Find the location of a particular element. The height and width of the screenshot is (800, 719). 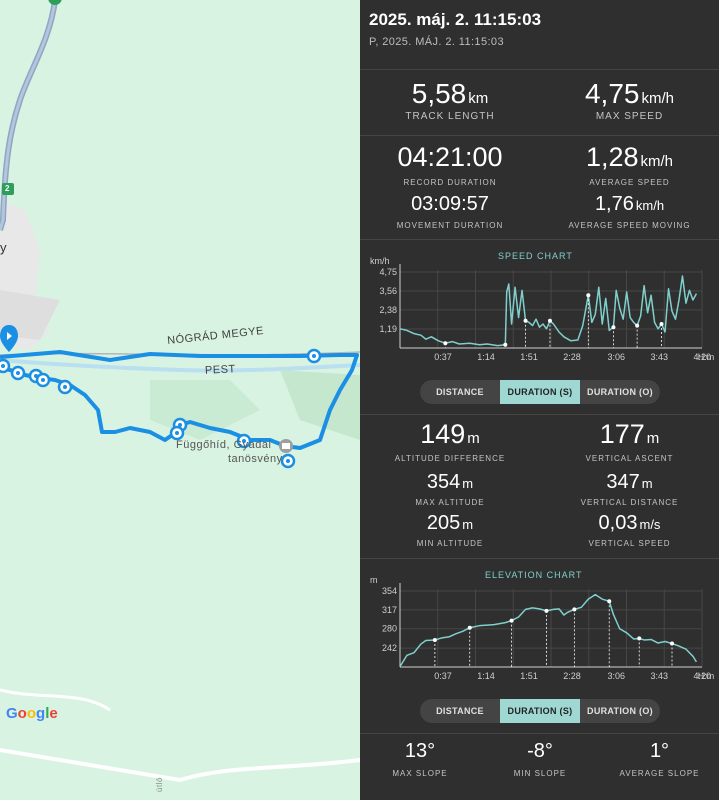

vertical-ascent-stat: 177 m VERTICAL ASCENT is located at coordinates (629, 441).